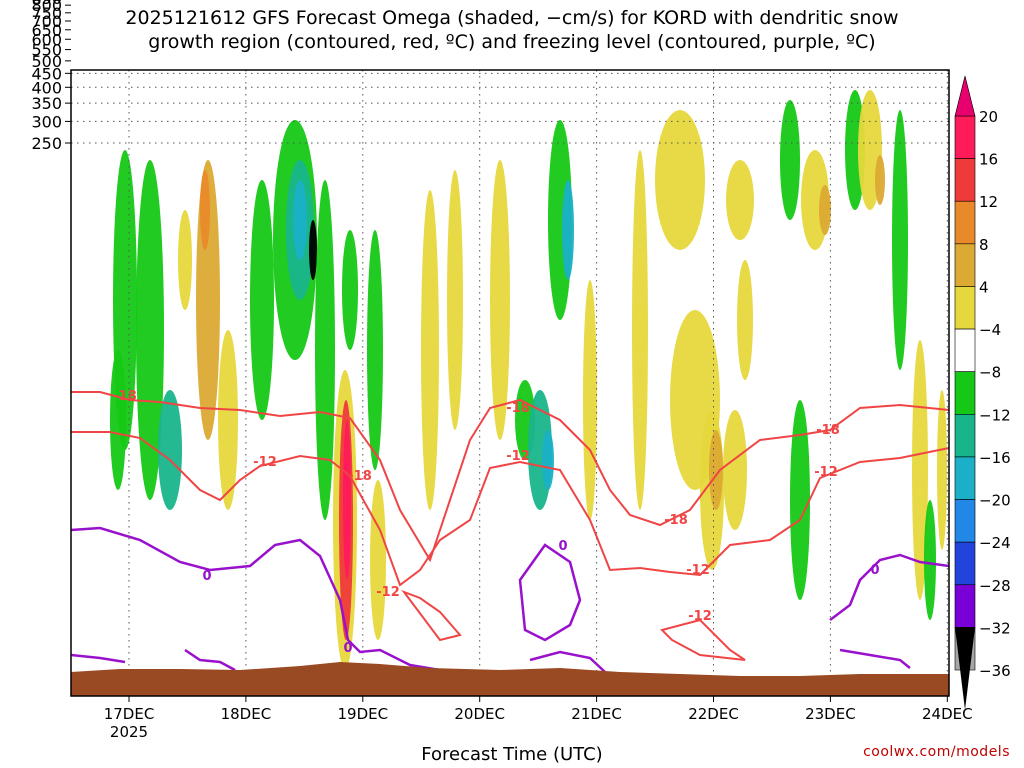 The width and height of the screenshot is (1024, 768). What do you see at coordinates (46, 30) in the screenshot?
I see `y-tick-label: 650` at bounding box center [46, 30].